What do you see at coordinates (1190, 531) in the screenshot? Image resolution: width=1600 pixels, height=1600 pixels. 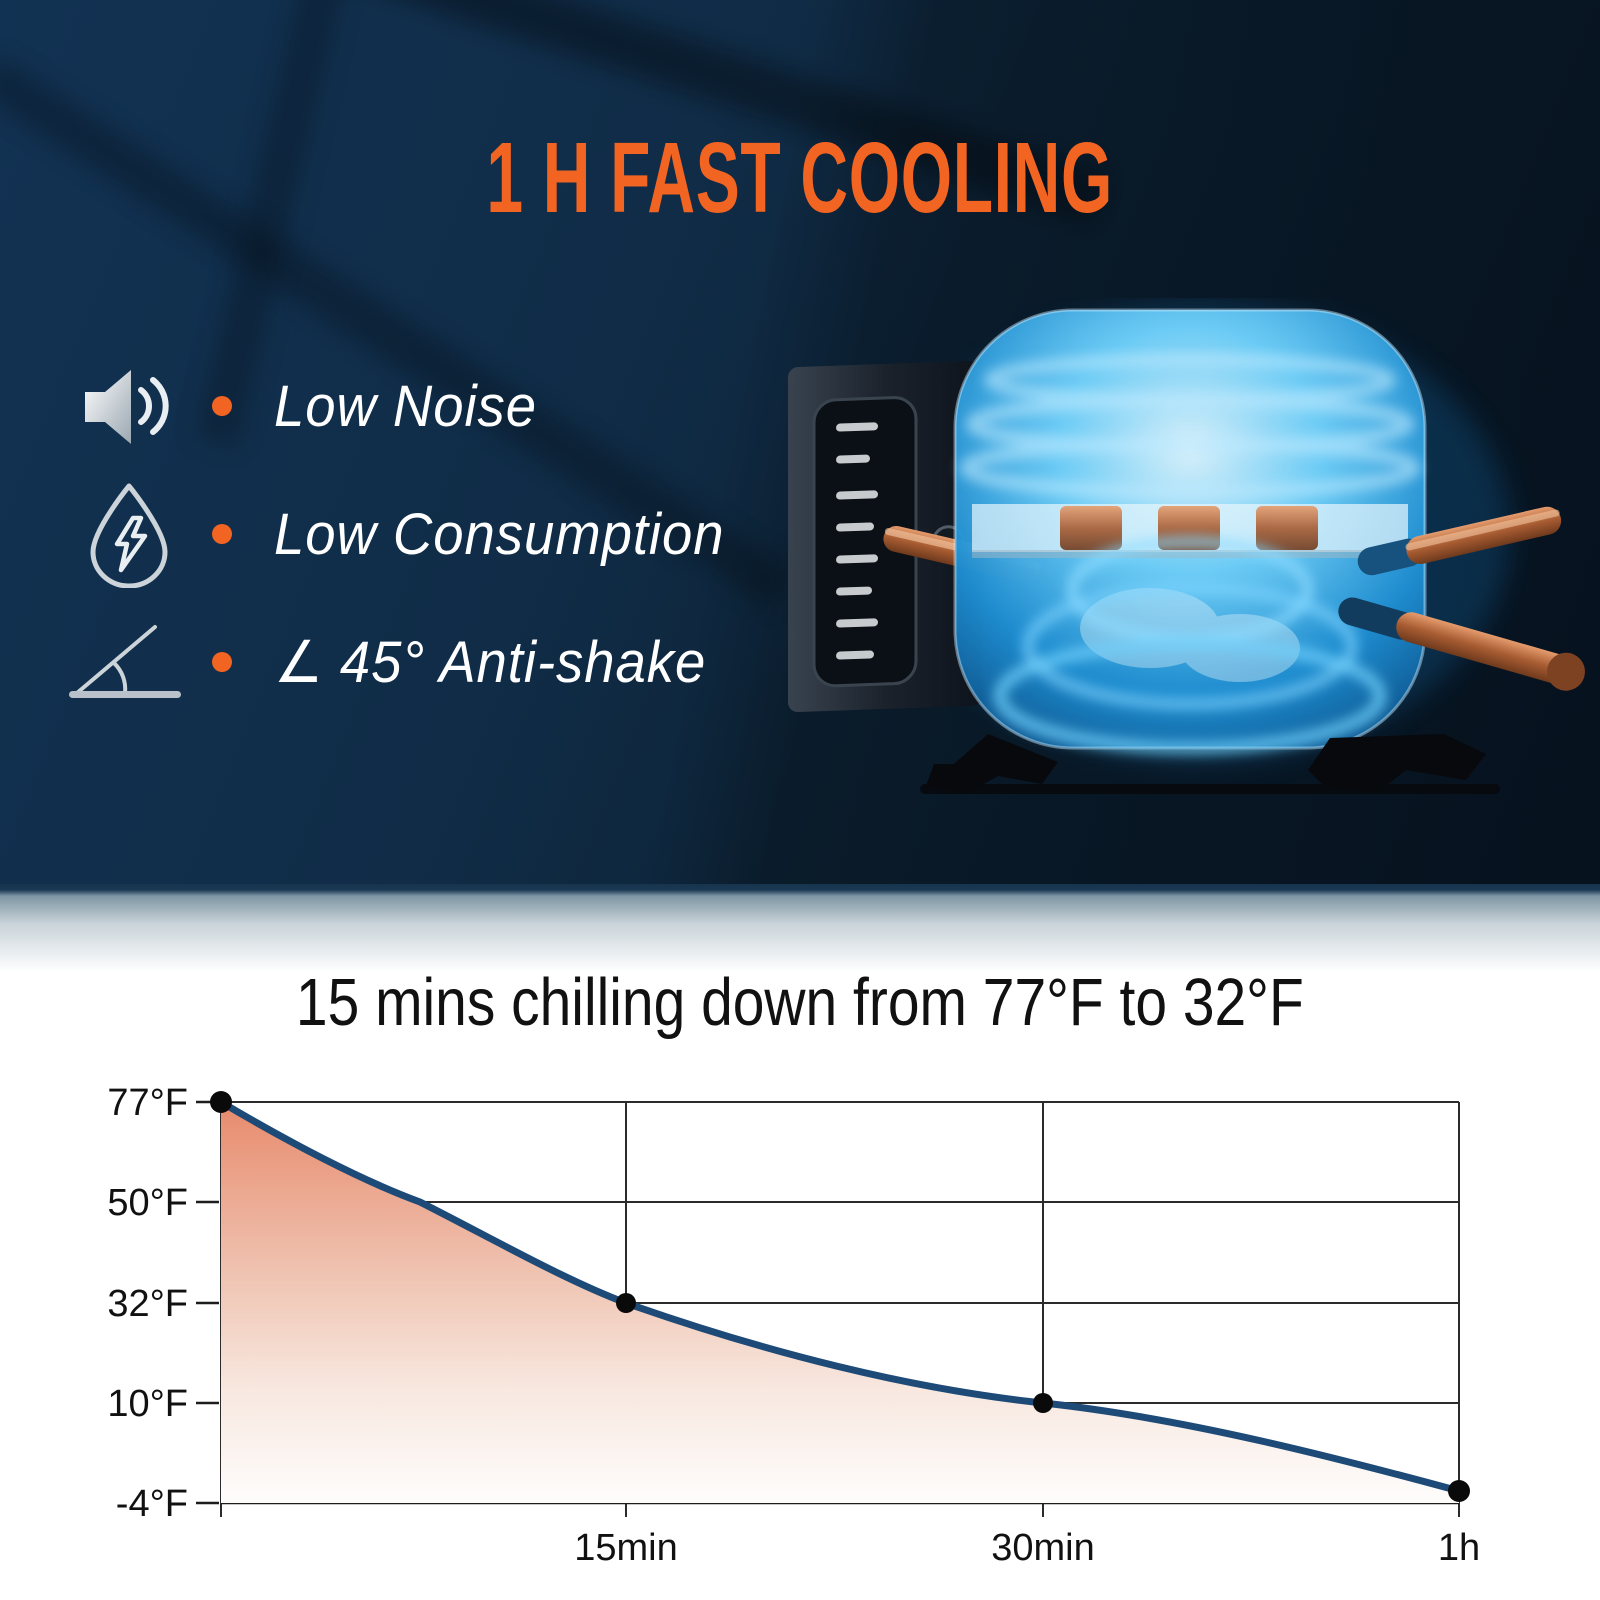 I see `compressor-dome` at bounding box center [1190, 531].